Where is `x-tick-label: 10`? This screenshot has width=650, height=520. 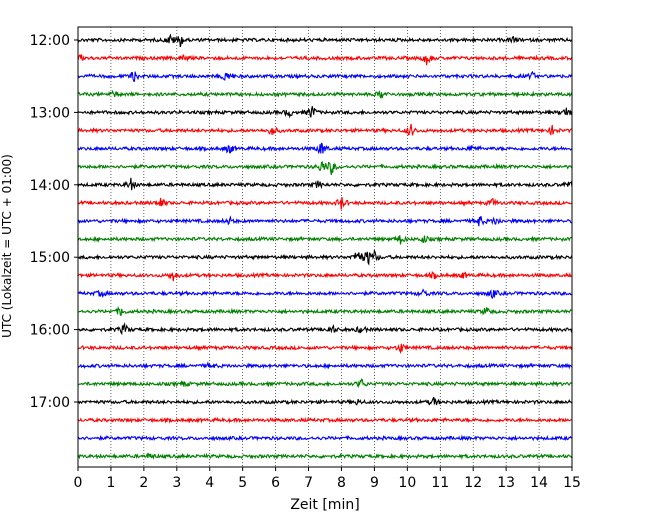 x-tick-label: 10 is located at coordinates (407, 483).